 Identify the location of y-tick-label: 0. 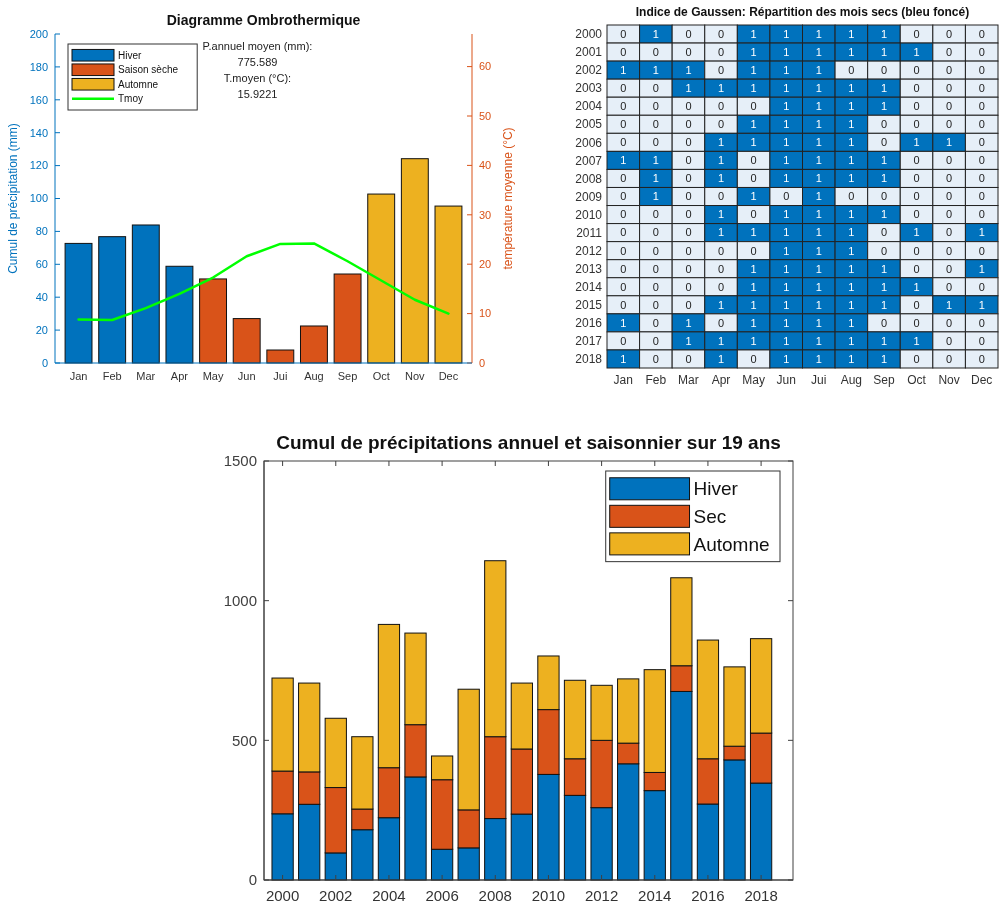
(252, 880).